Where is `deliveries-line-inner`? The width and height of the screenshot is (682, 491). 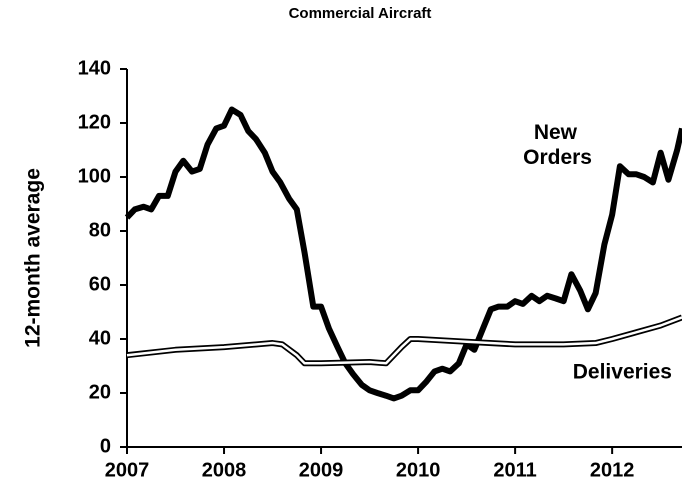 deliveries-line-inner is located at coordinates (404, 340).